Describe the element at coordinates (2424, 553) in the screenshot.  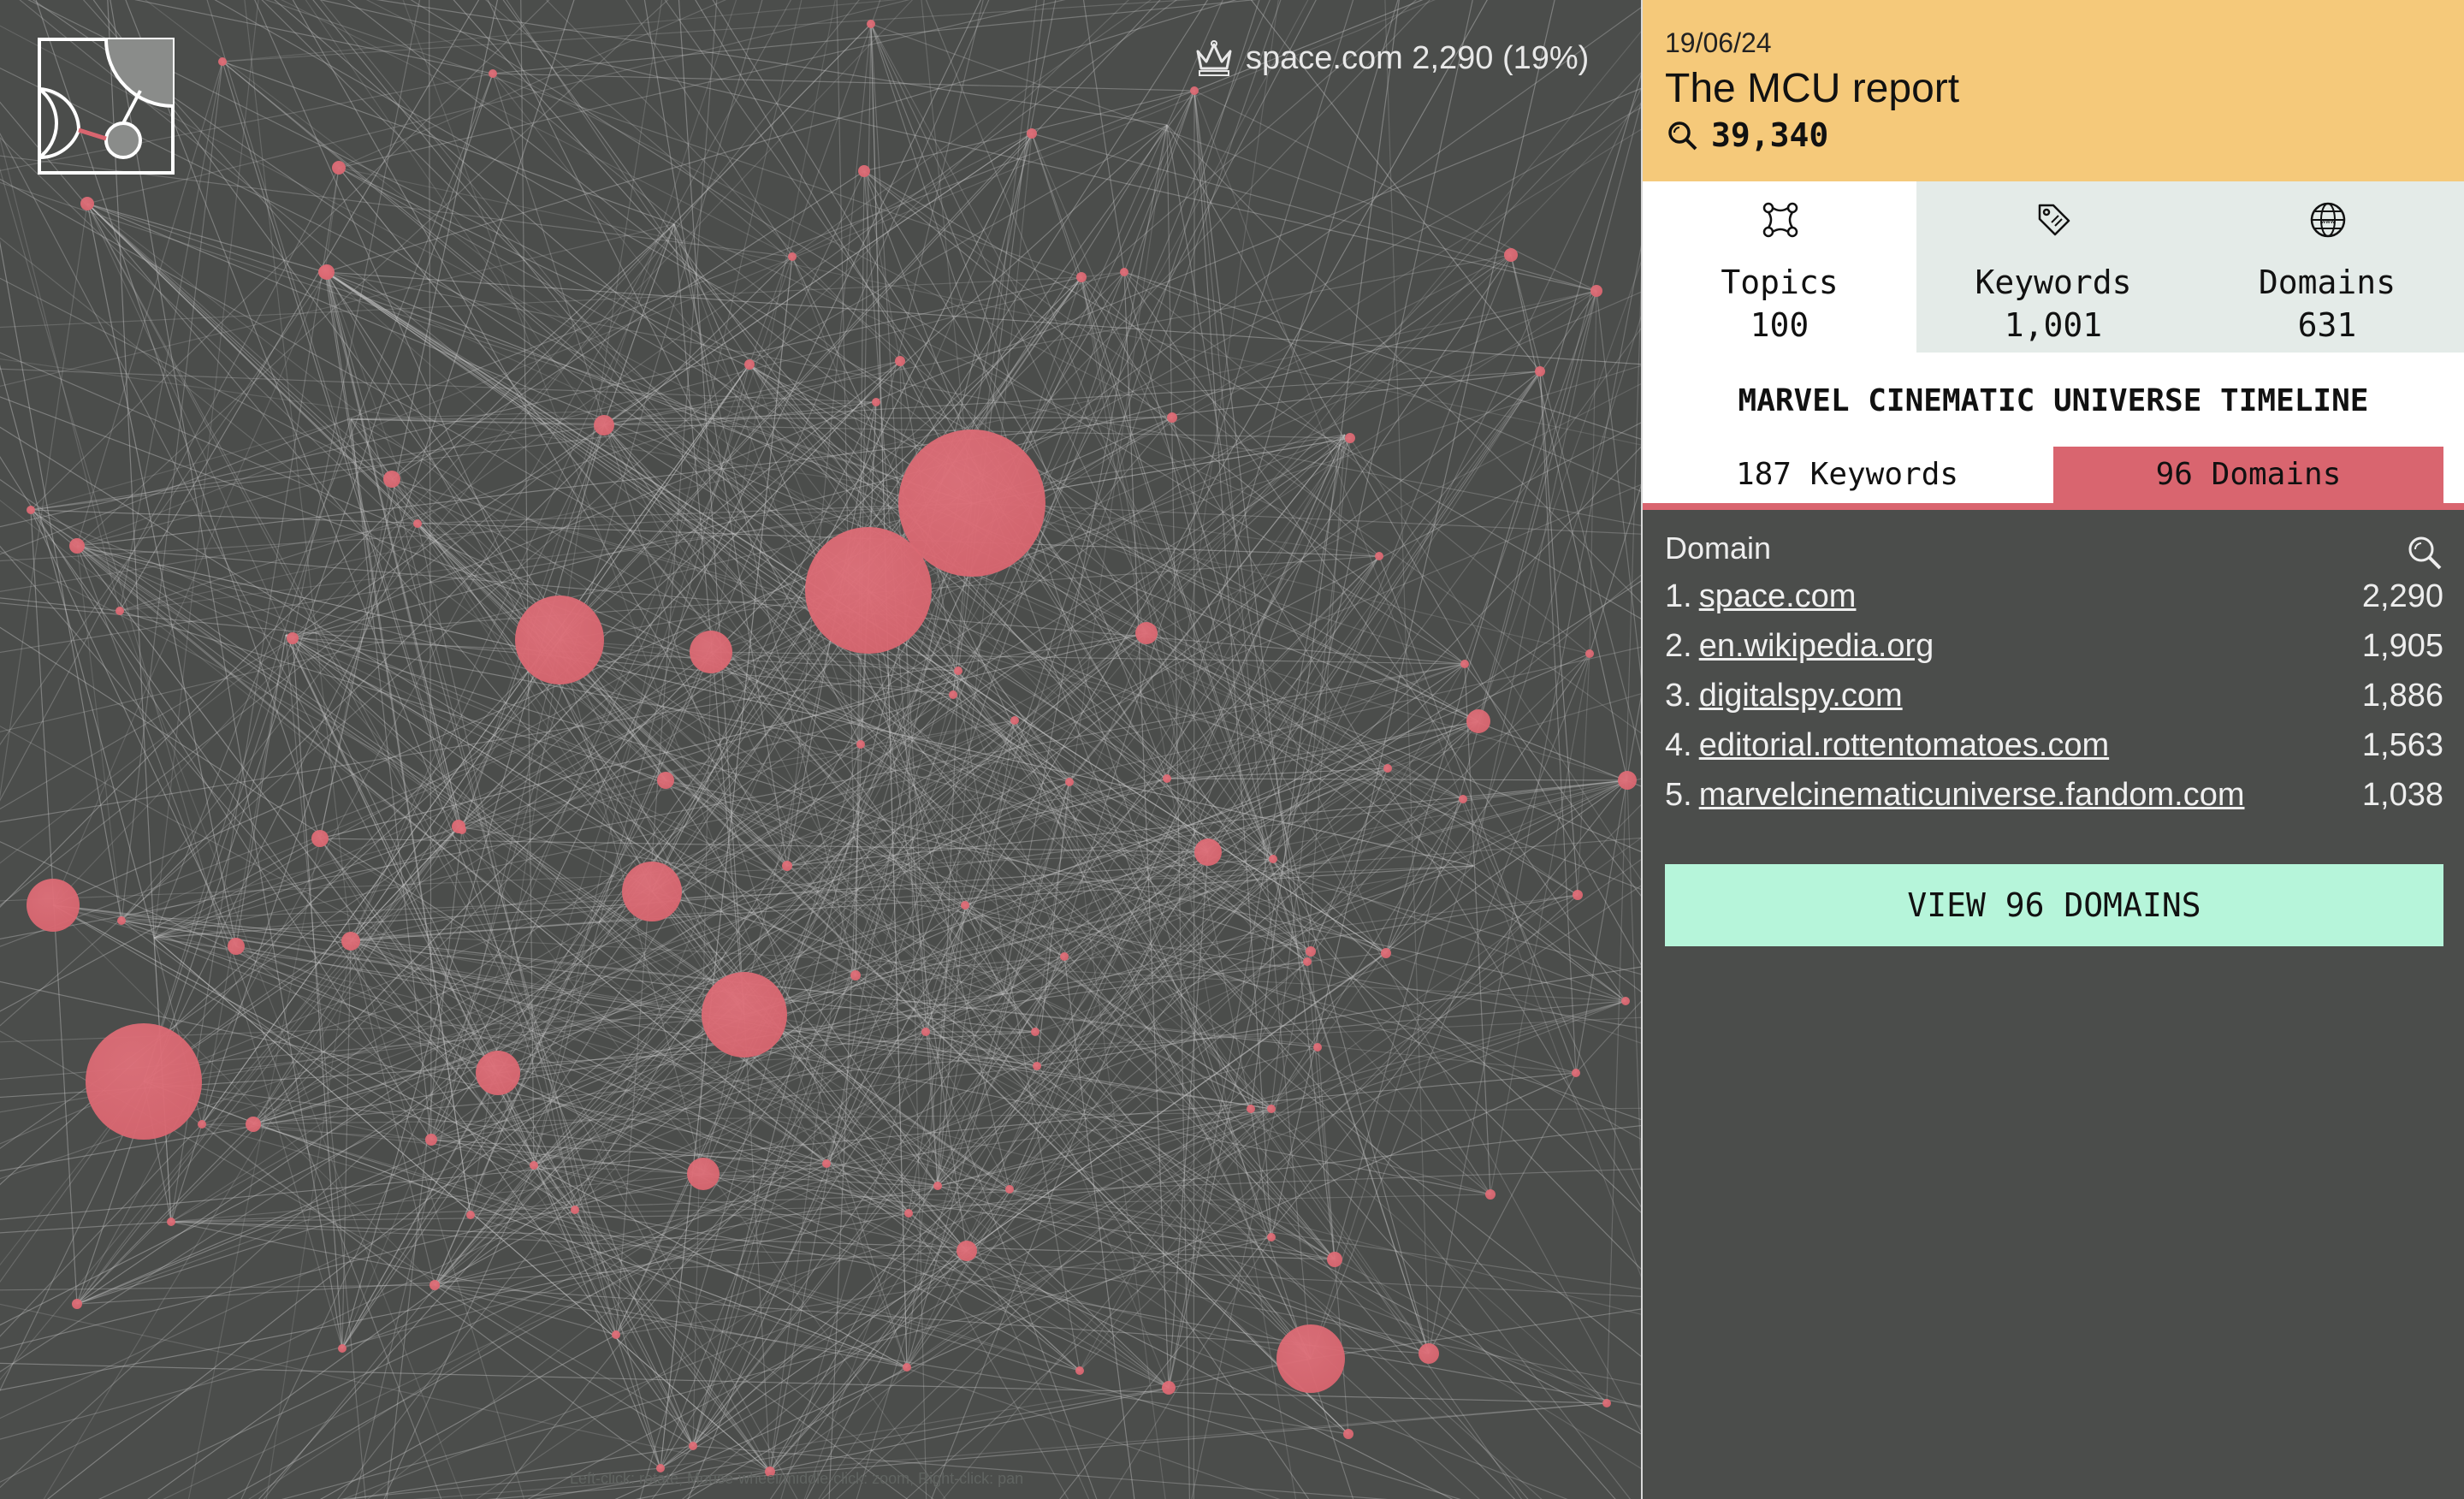
I see `search-icon` at that location.